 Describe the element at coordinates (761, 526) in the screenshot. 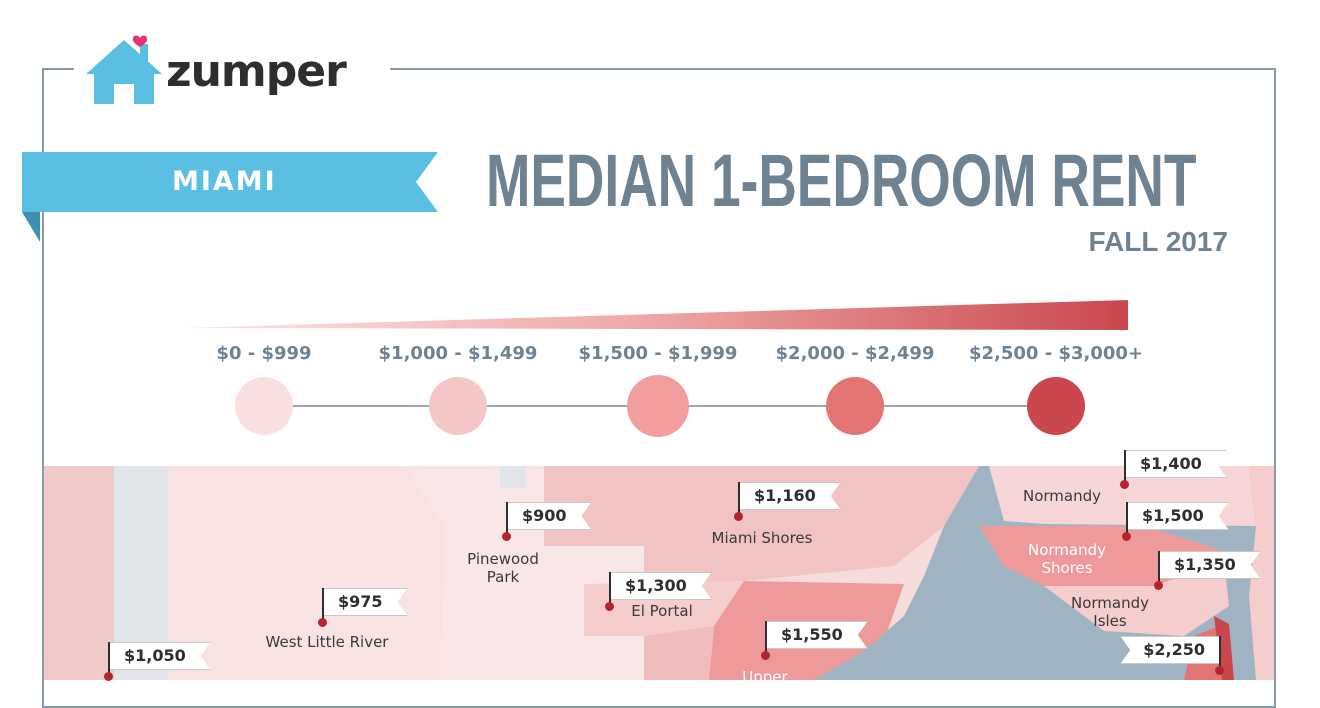

I see `region-miami-shores` at that location.